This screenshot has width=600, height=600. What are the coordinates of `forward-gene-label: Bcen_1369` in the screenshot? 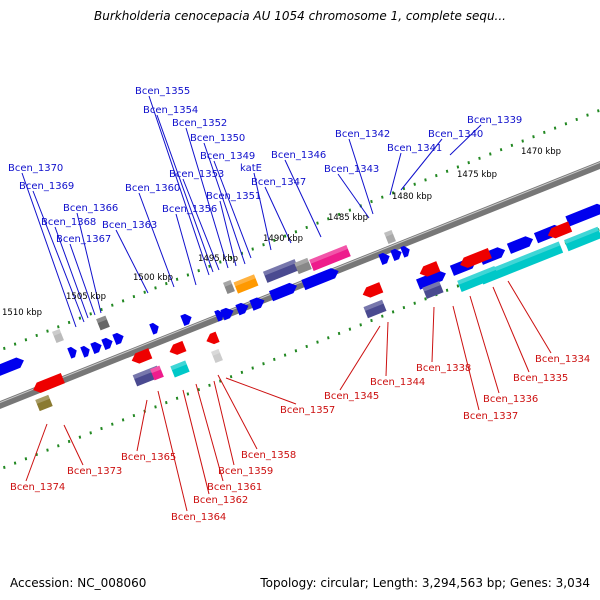 It's located at (46, 186).